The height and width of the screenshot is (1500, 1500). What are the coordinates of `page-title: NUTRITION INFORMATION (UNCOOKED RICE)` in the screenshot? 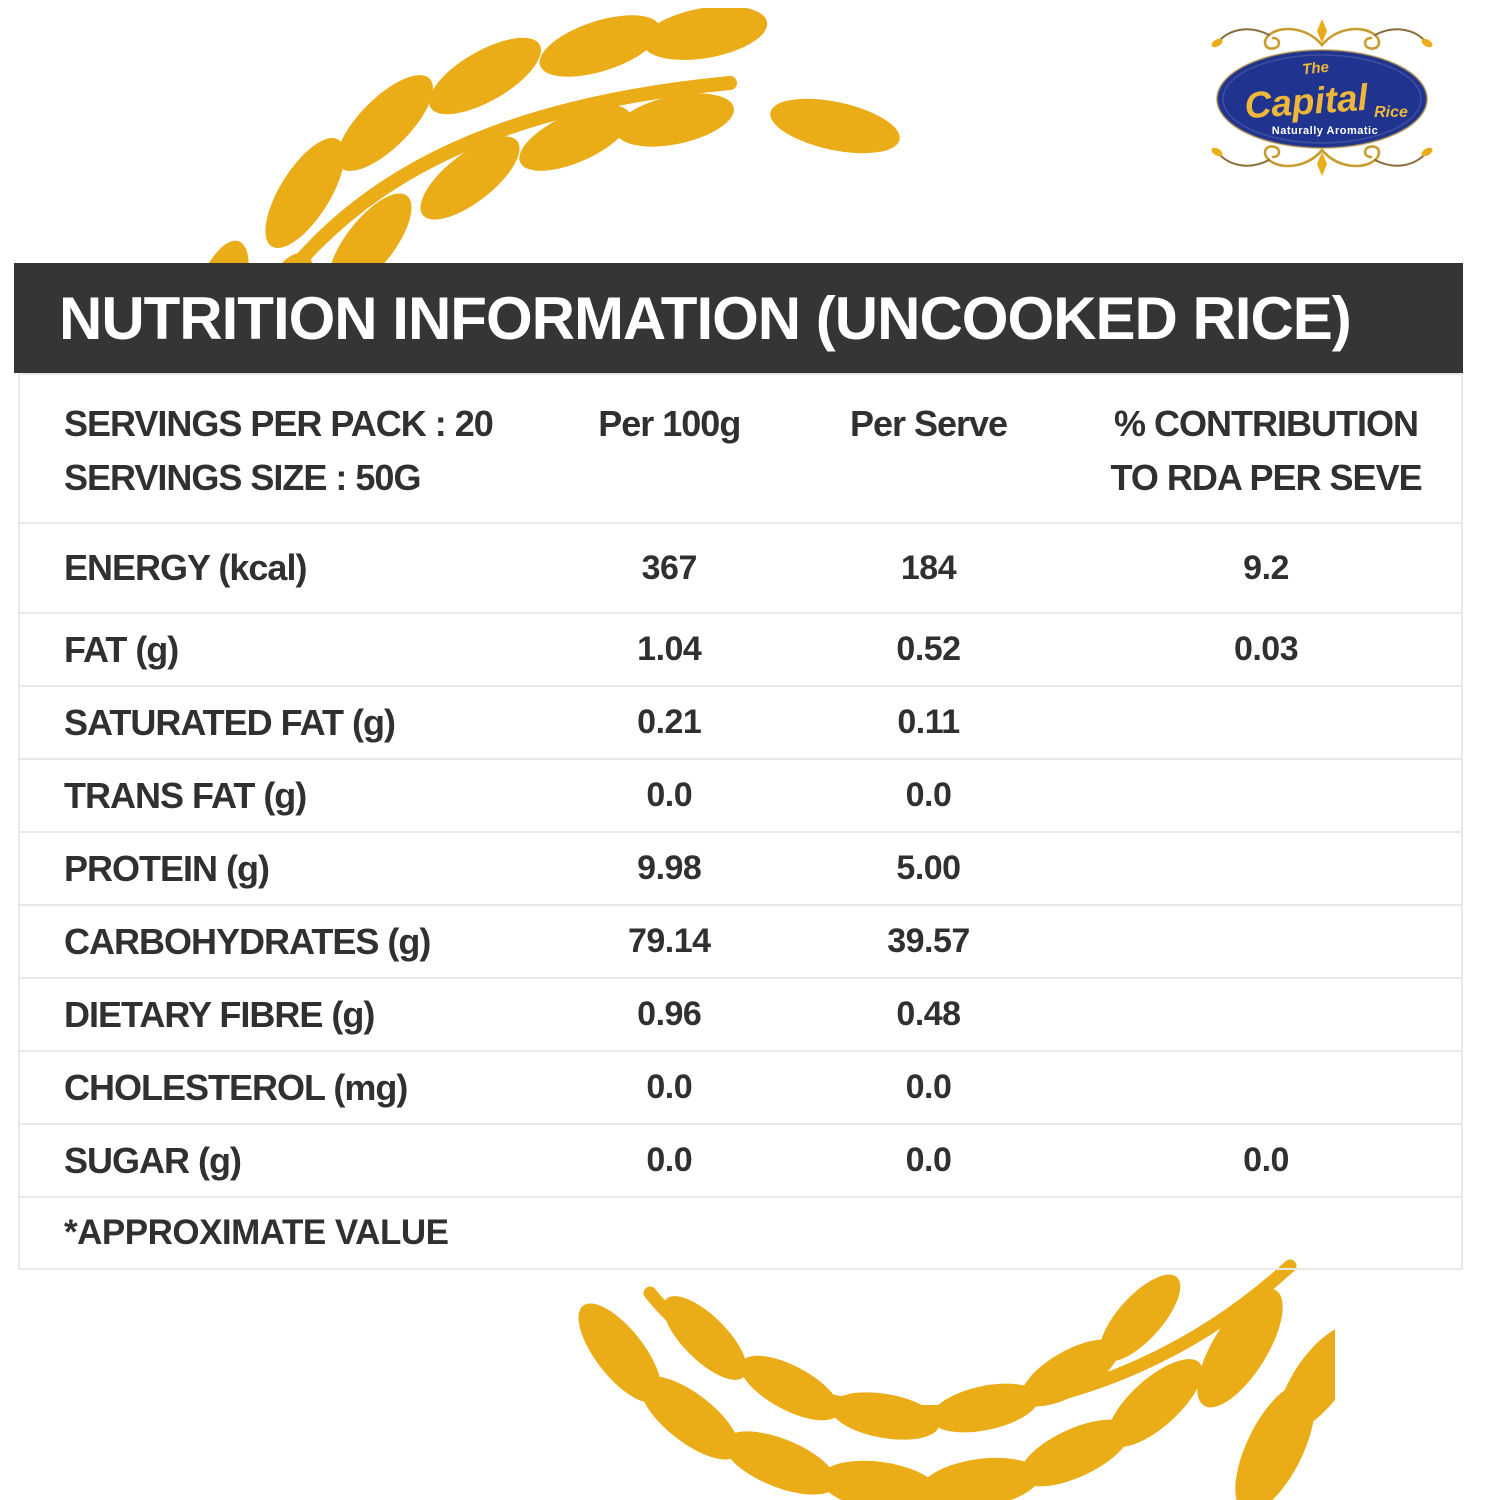 It's located at (705, 318).